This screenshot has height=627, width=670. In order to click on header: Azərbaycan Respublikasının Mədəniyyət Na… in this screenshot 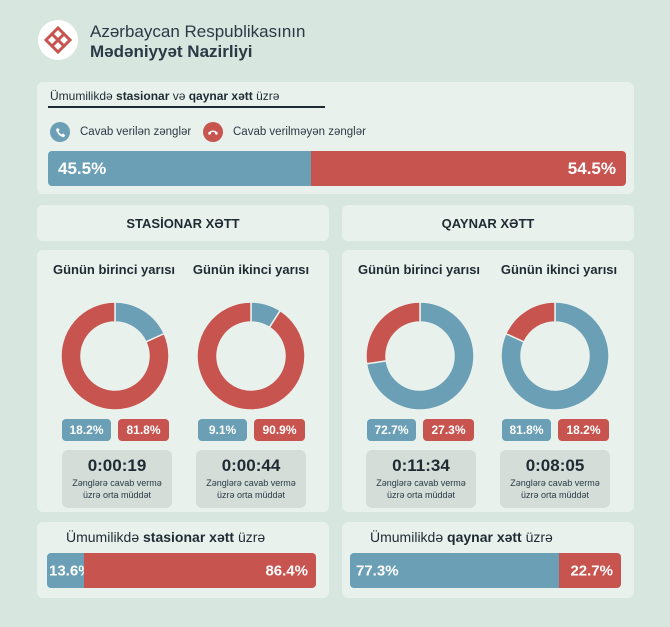, I will do `click(338, 41)`.